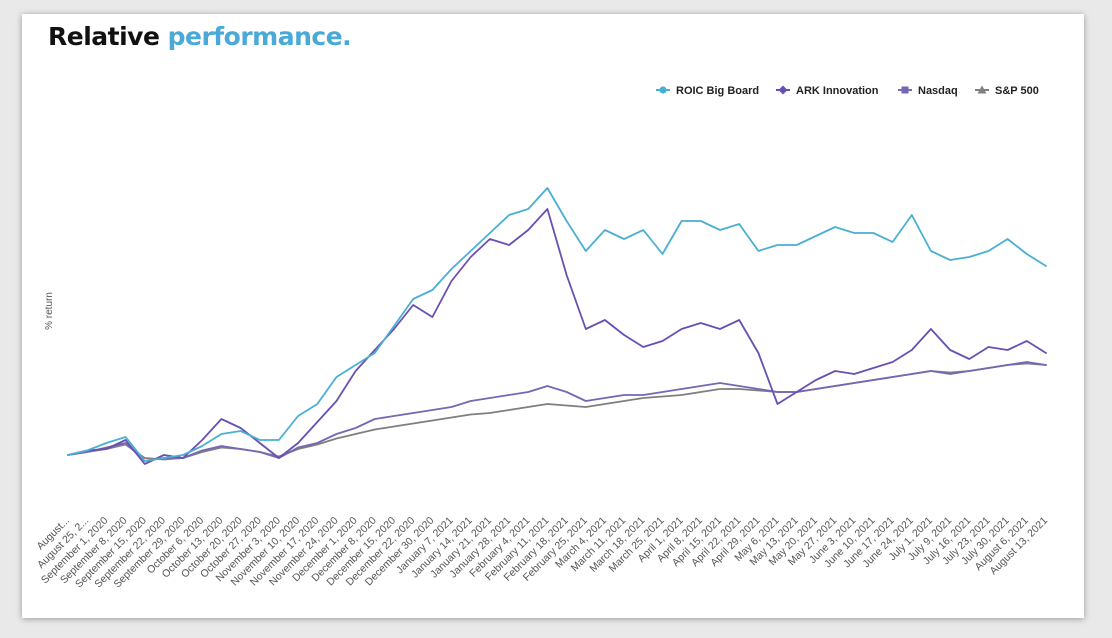  What do you see at coordinates (905, 90) in the screenshot?
I see `legend-marker-square` at bounding box center [905, 90].